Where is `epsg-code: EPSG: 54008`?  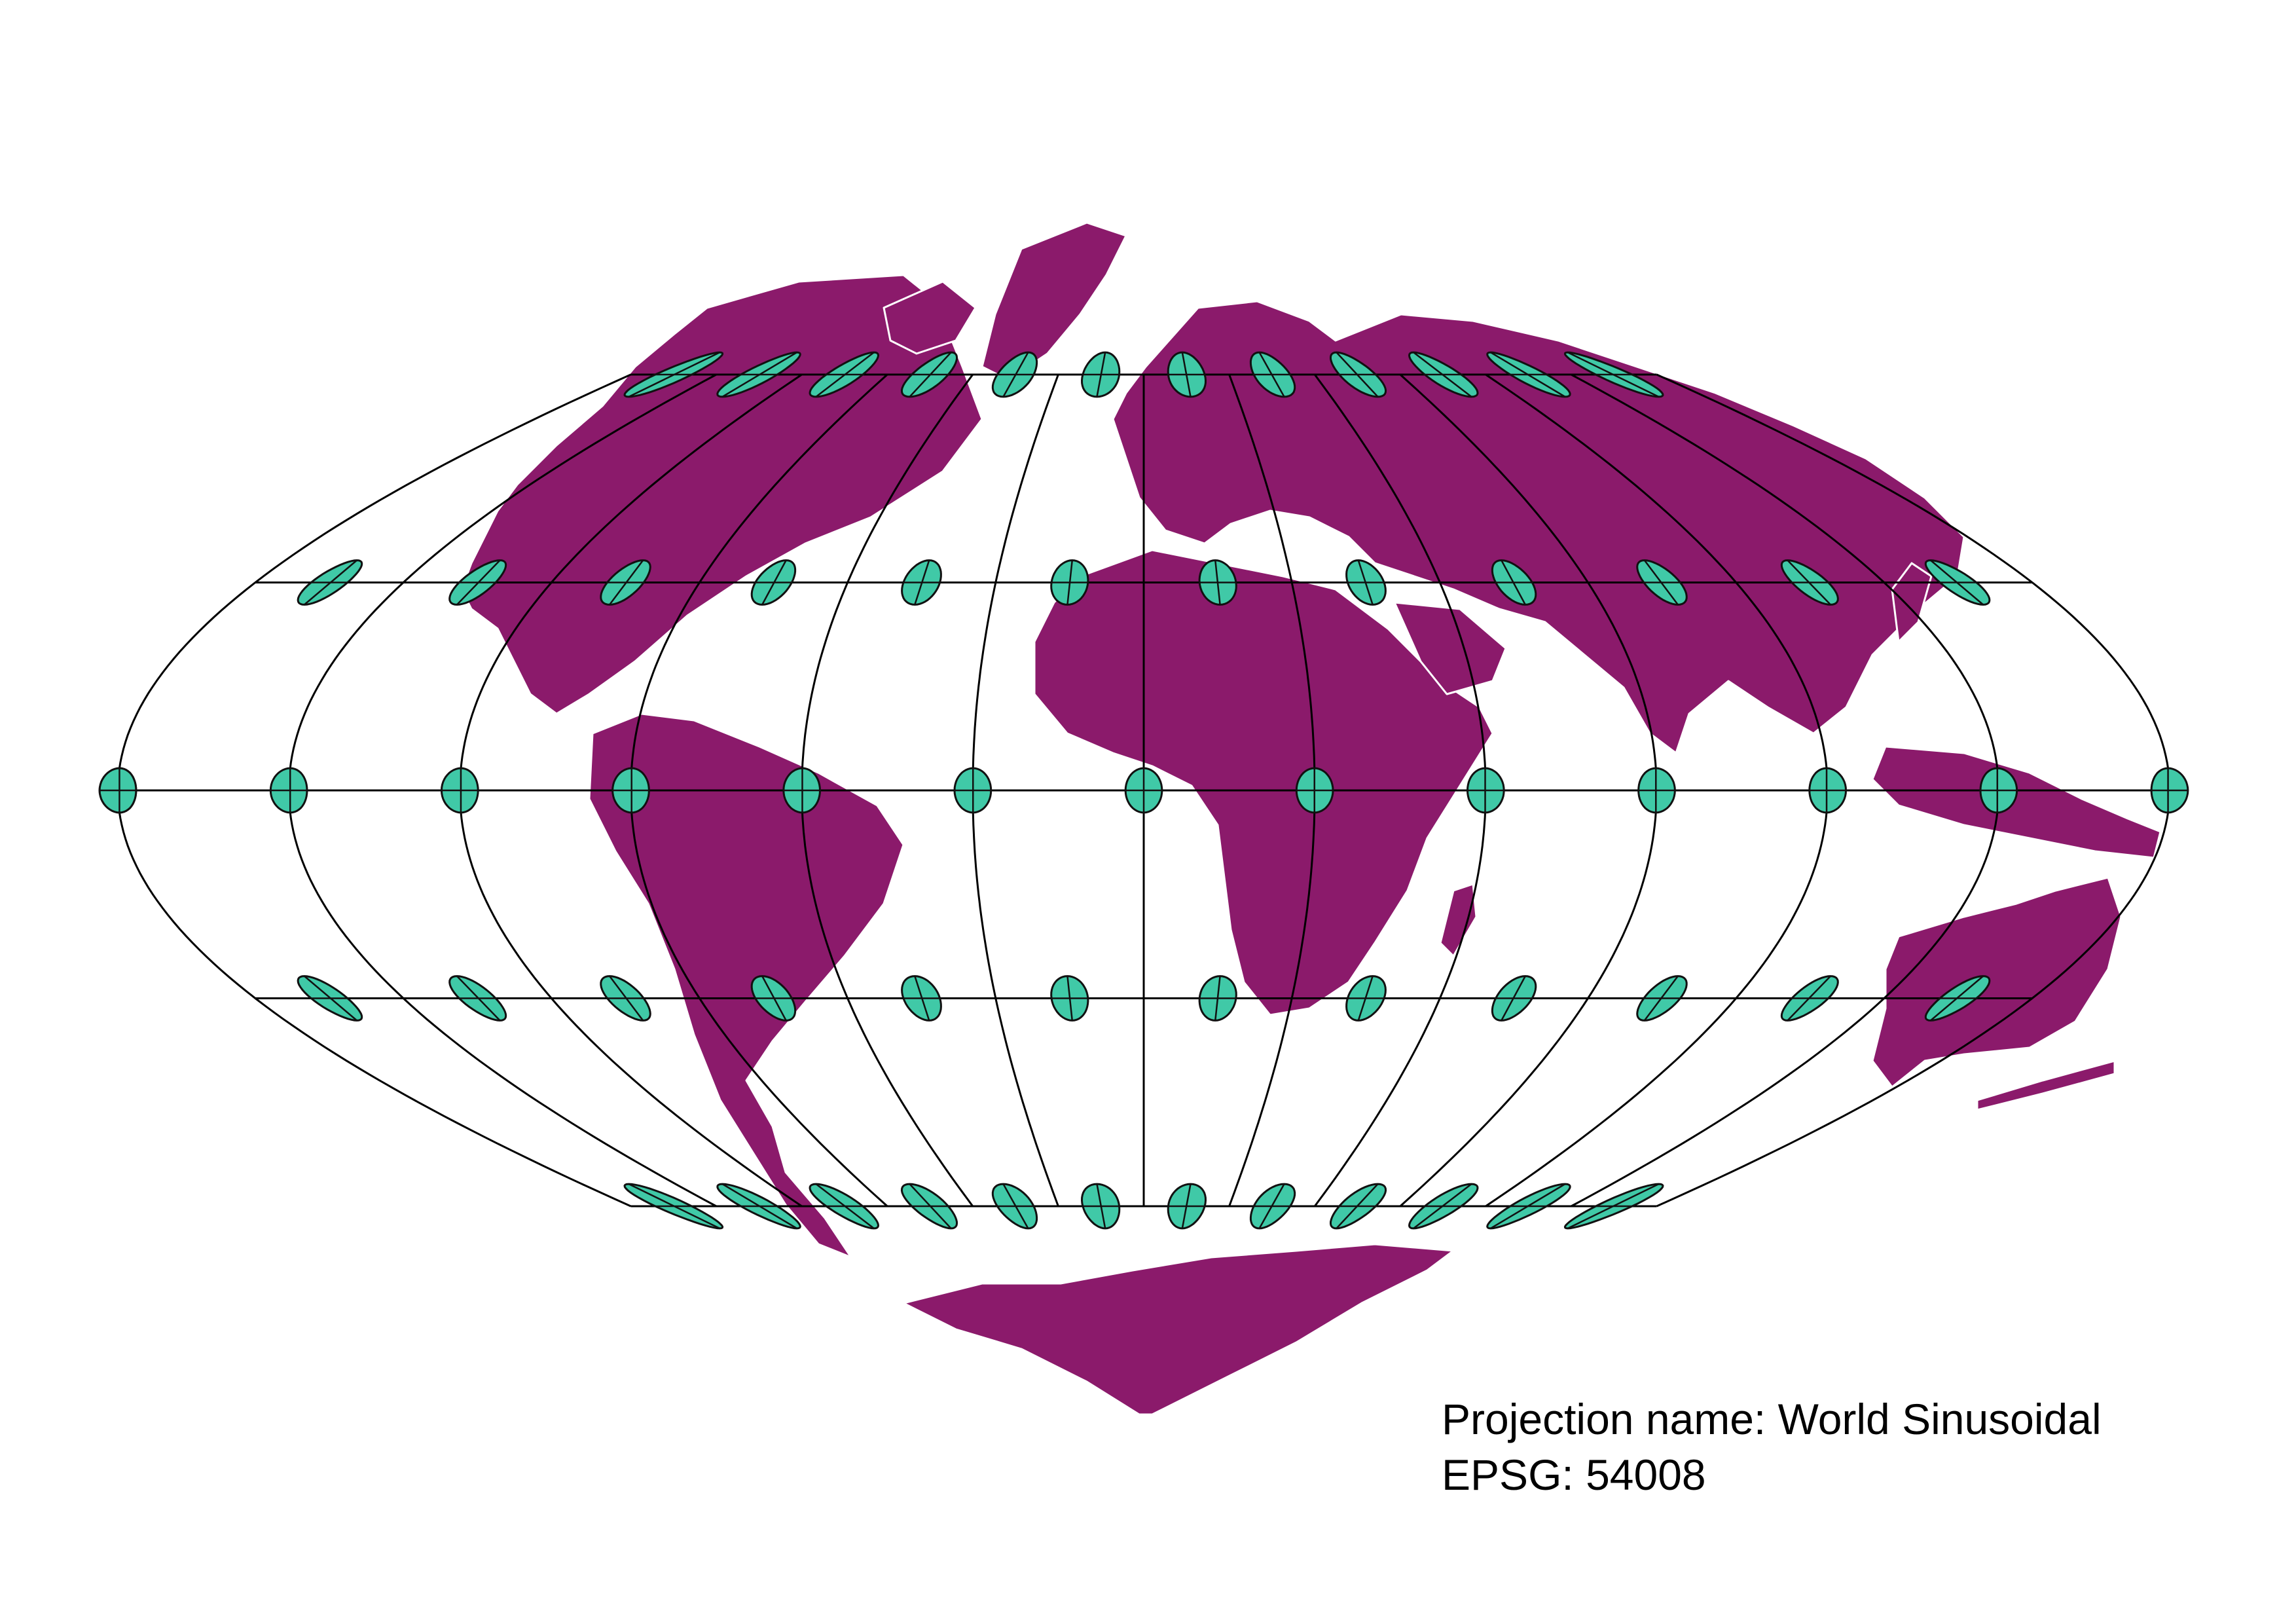 epsg-code: EPSG: 54008 is located at coordinates (1574, 1474).